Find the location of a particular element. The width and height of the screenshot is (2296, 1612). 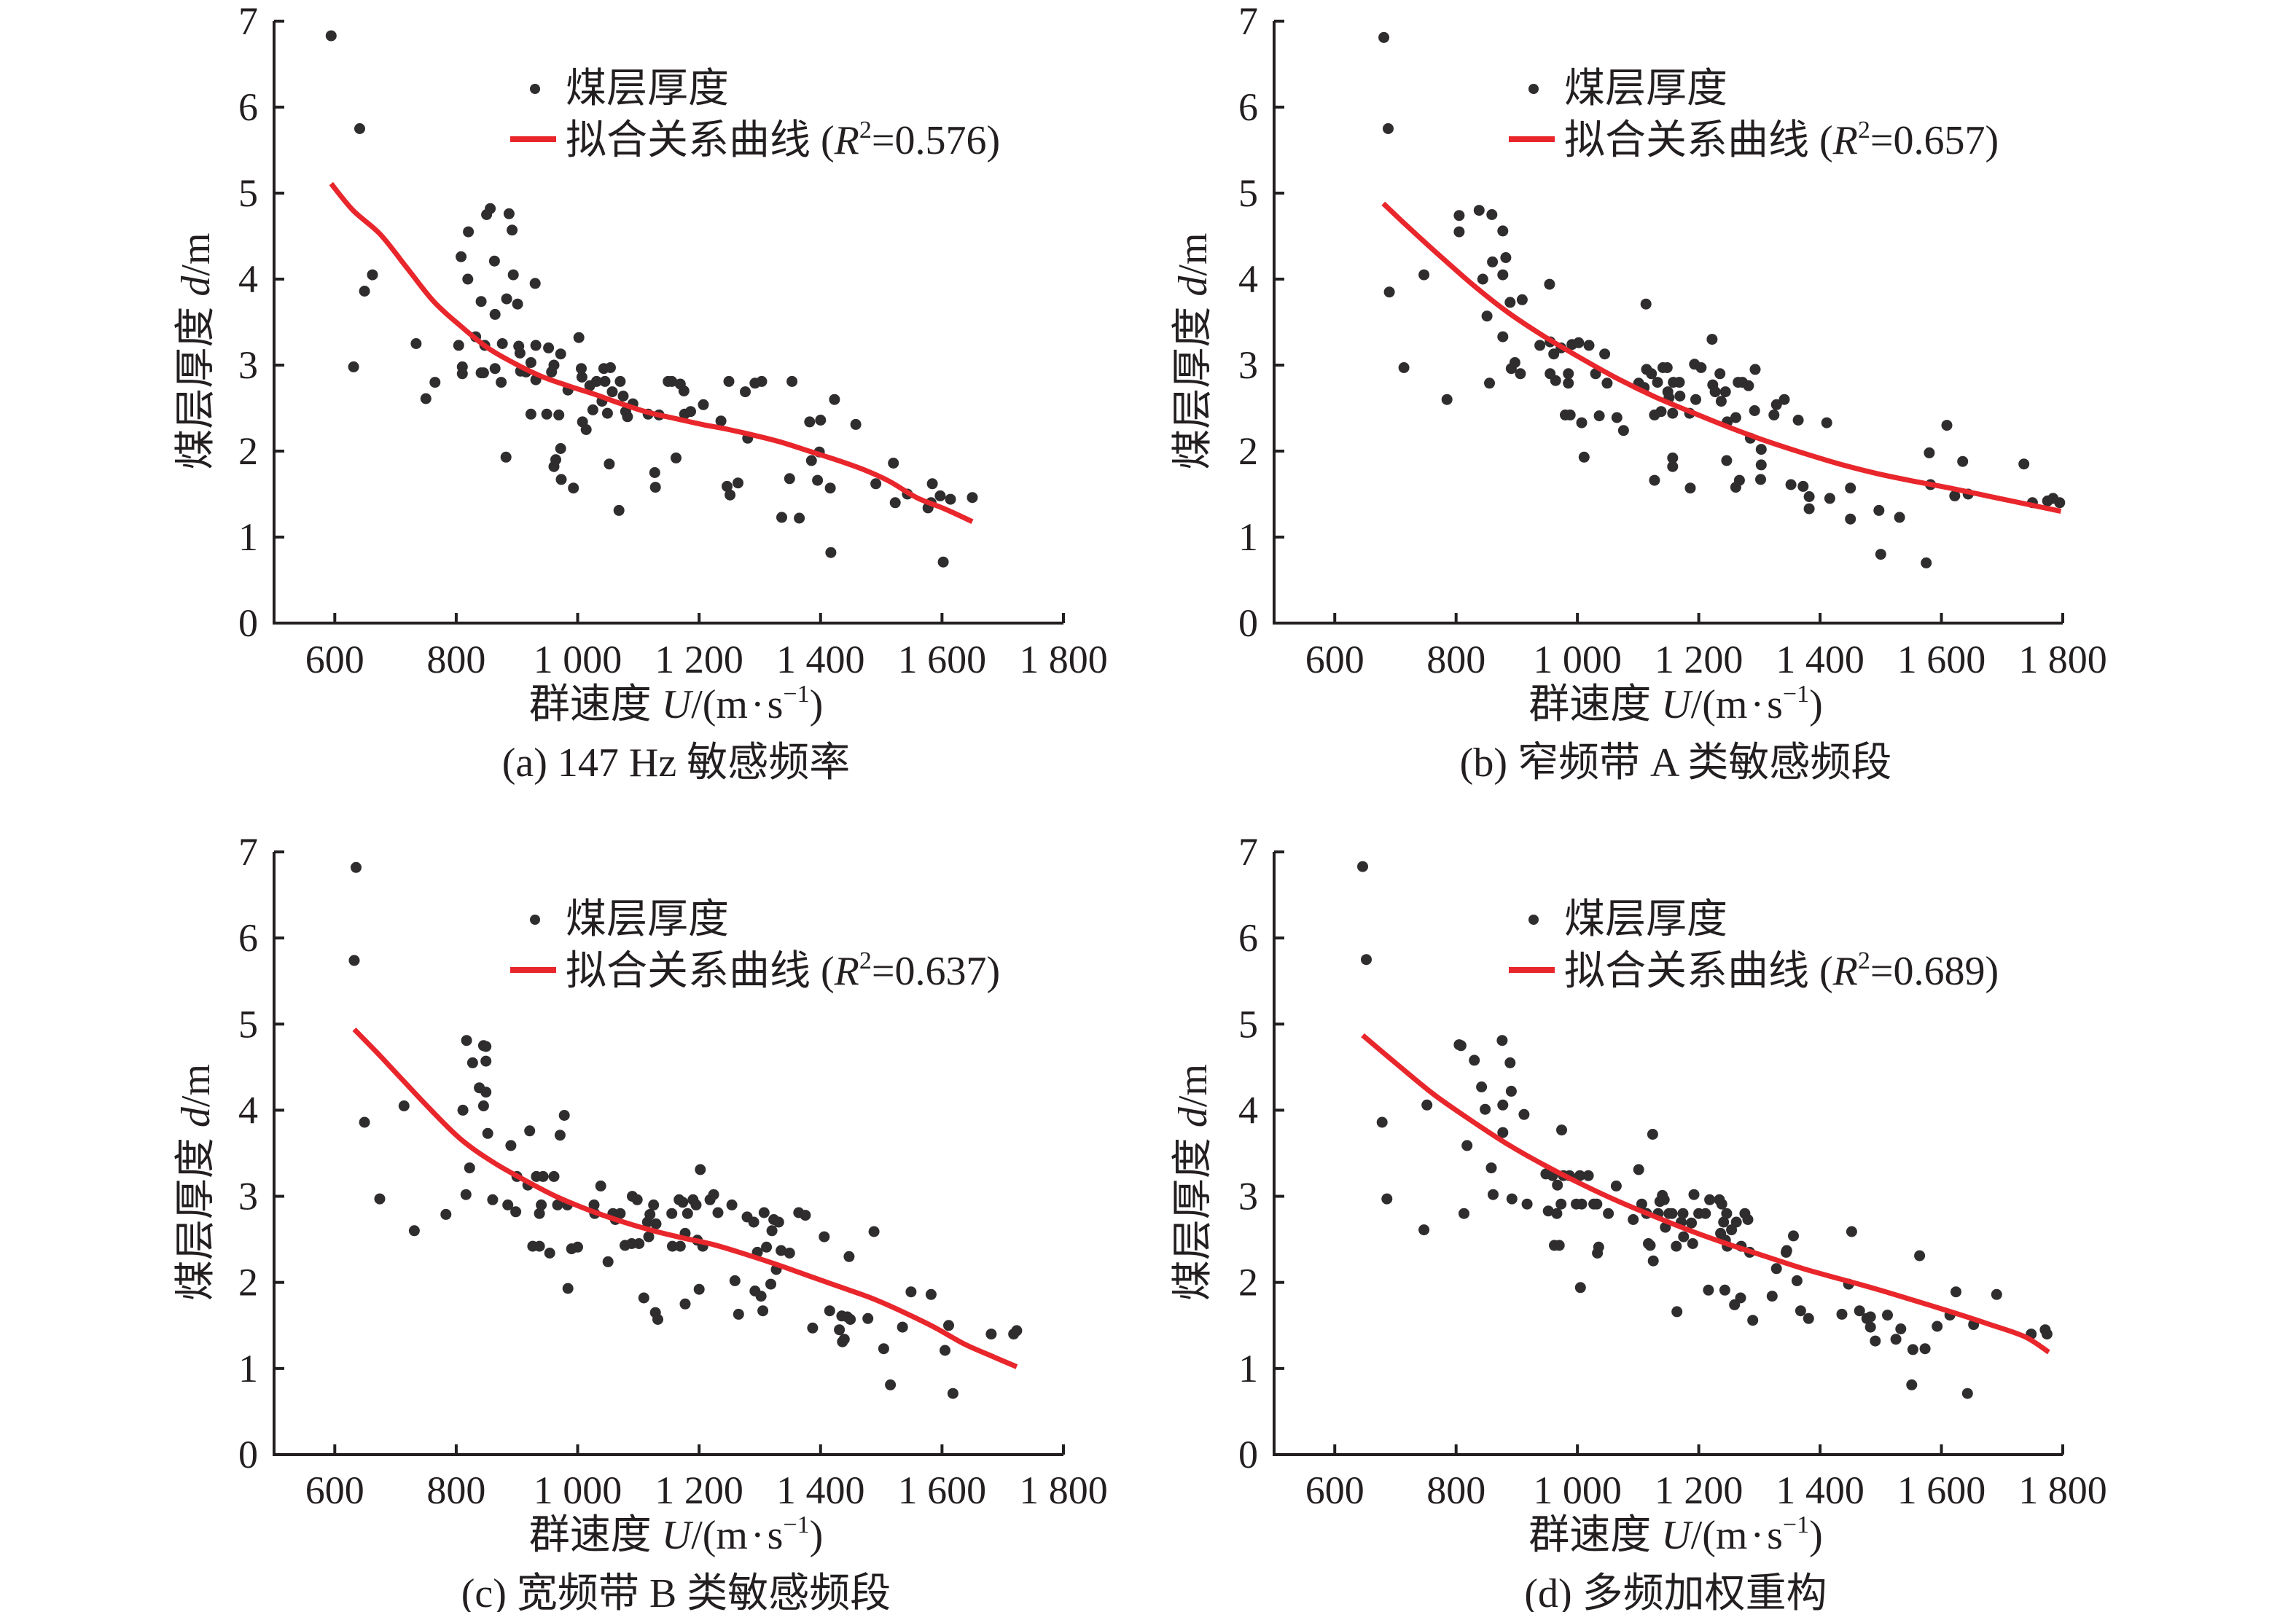

axis-lines is located at coordinates (1668, 1154).